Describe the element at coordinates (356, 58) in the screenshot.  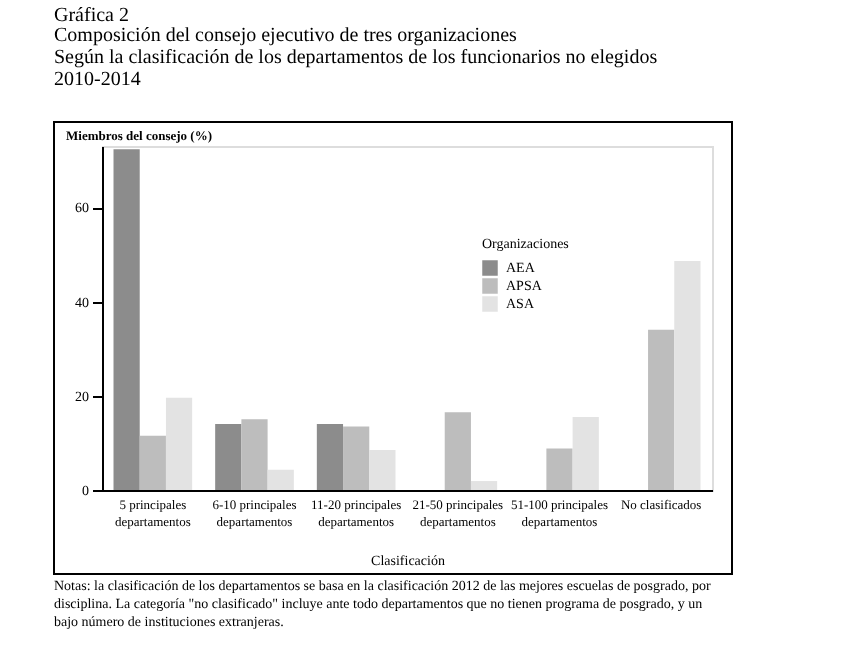
I see `chart-subtitle: Composición del consejo ejecutivo de tres organizaciones Según la clasificación de los departamentos de los funcionarios no elegidos 2010-2014` at that location.